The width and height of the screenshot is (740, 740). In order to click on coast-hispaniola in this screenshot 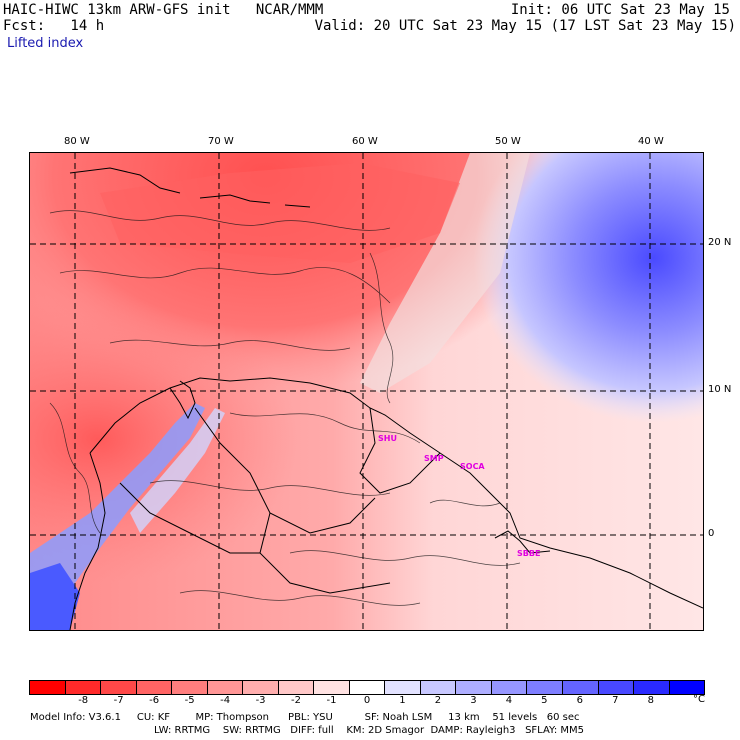, I will do `click(235, 199)`.